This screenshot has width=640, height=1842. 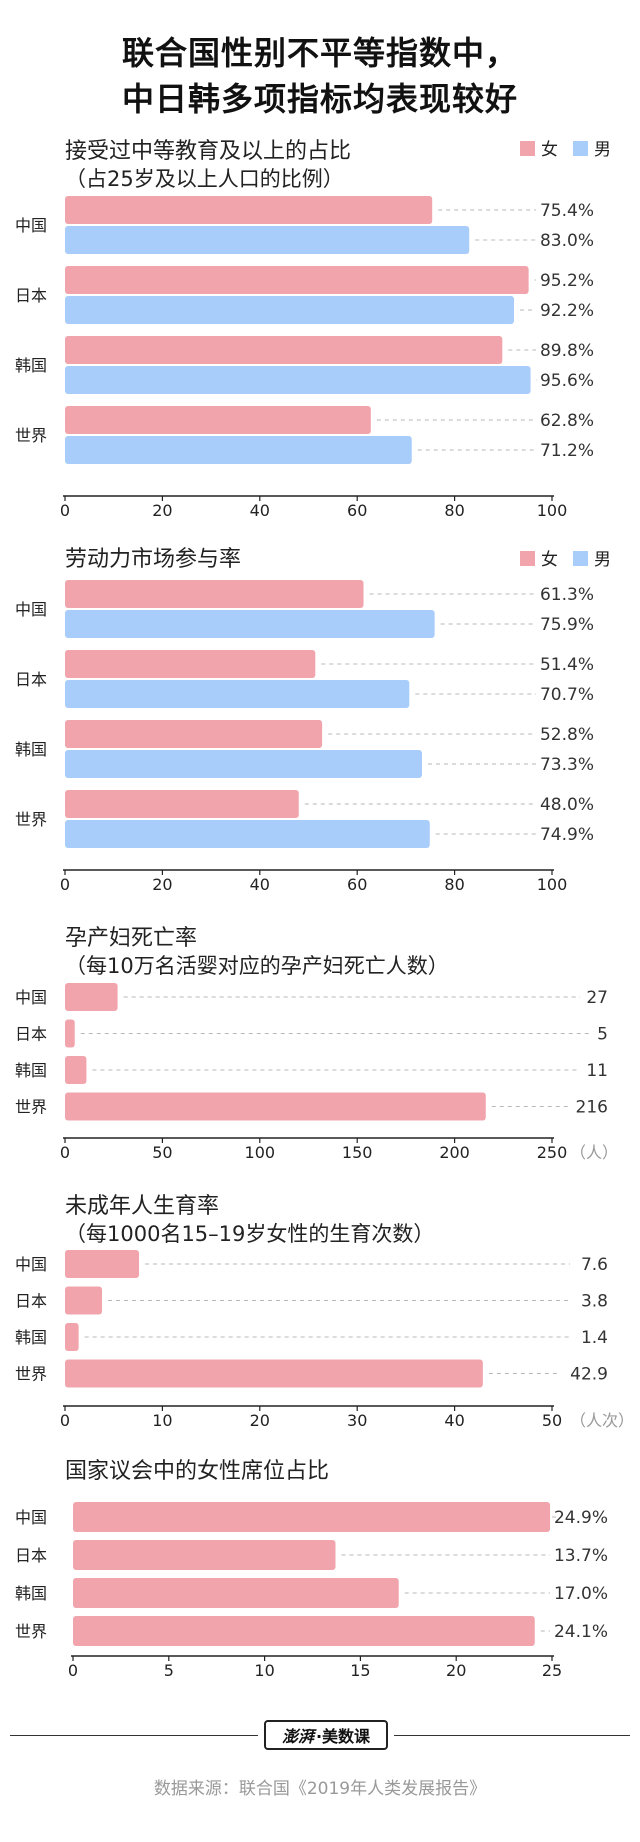 I want to click on chart1-value-label: 75.4%, so click(x=567, y=211).